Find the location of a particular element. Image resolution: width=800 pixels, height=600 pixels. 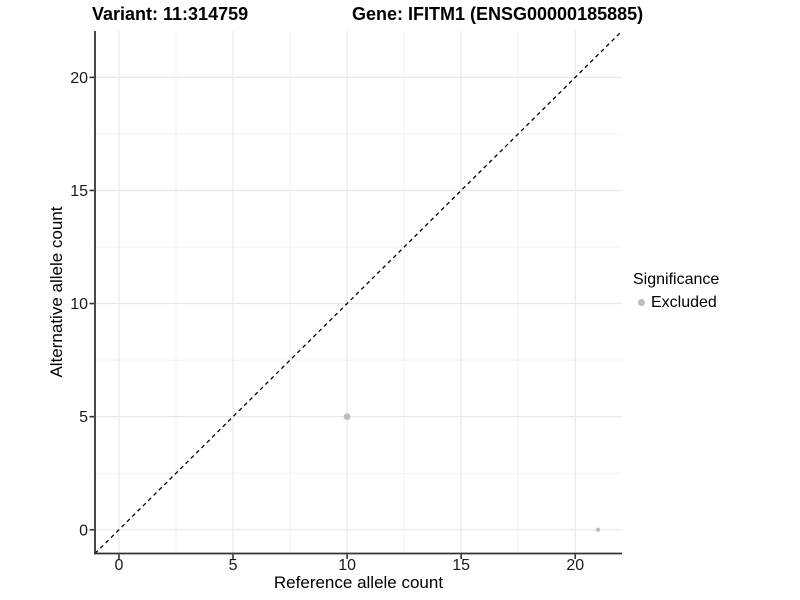

legend-item-excluded: Excluded is located at coordinates (676, 302).